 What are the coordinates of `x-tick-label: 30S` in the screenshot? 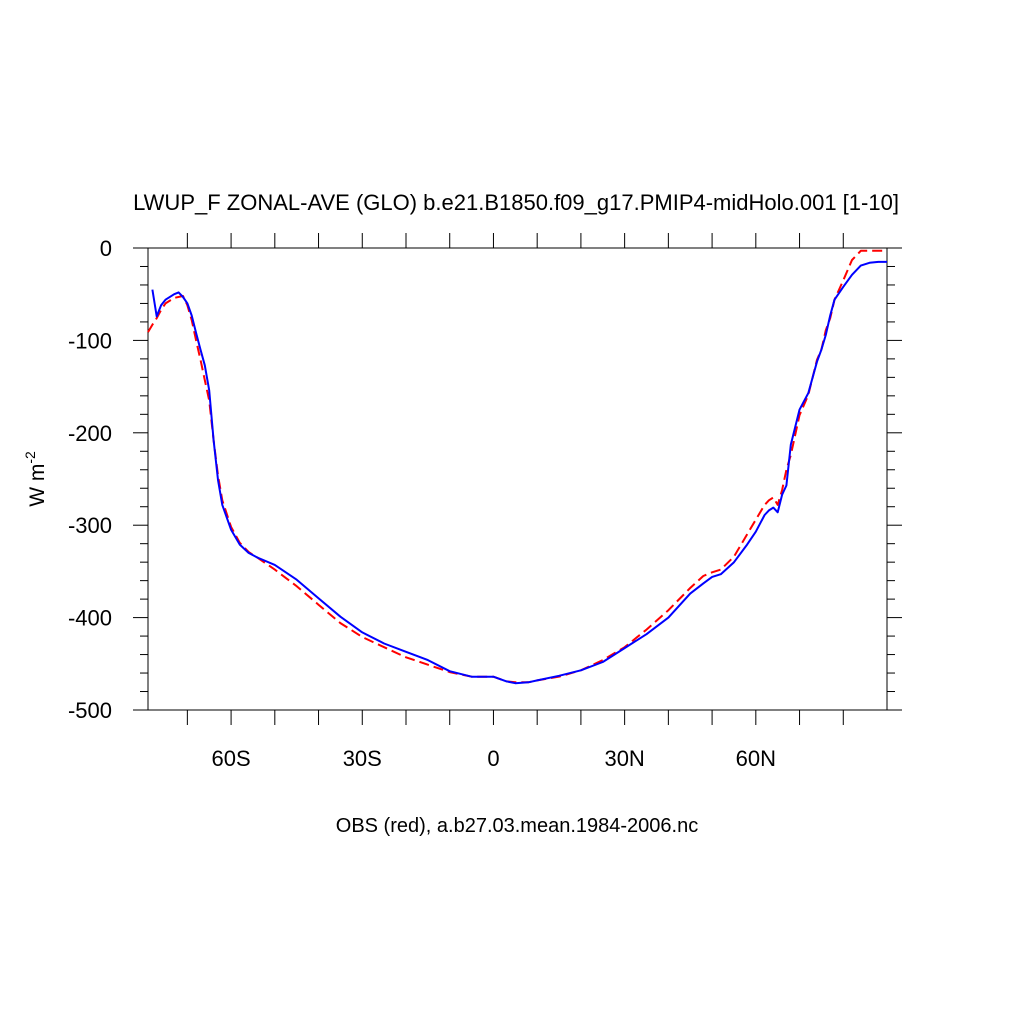 It's located at (362, 758).